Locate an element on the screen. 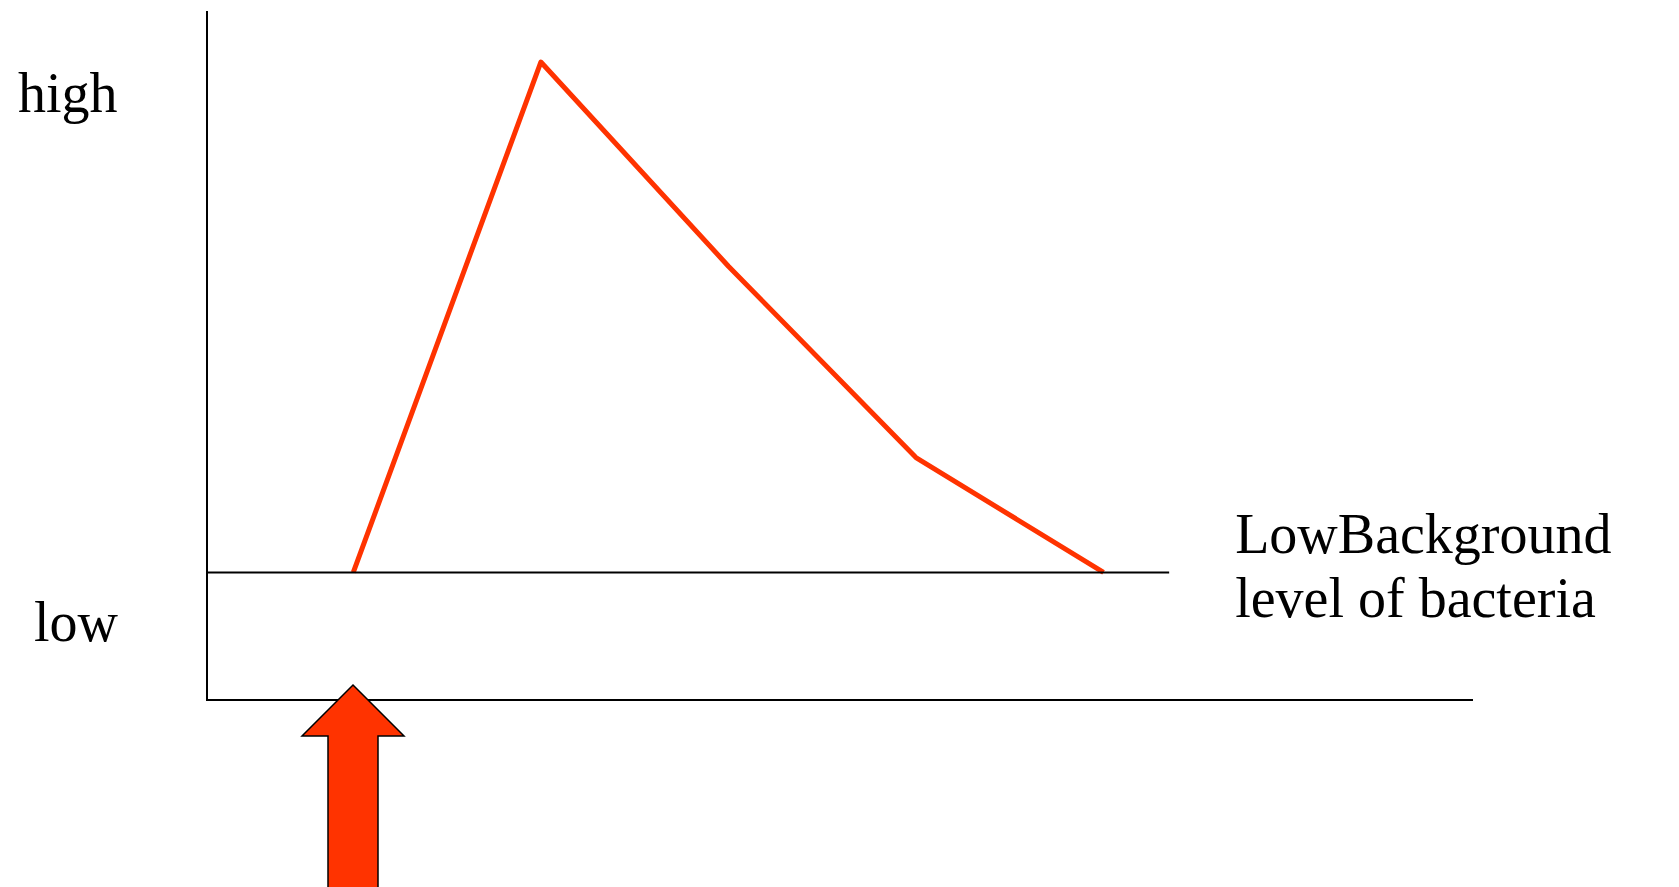 The height and width of the screenshot is (887, 1679). ref-line-label: LowBackground level of bacteria is located at coordinates (1424, 566).